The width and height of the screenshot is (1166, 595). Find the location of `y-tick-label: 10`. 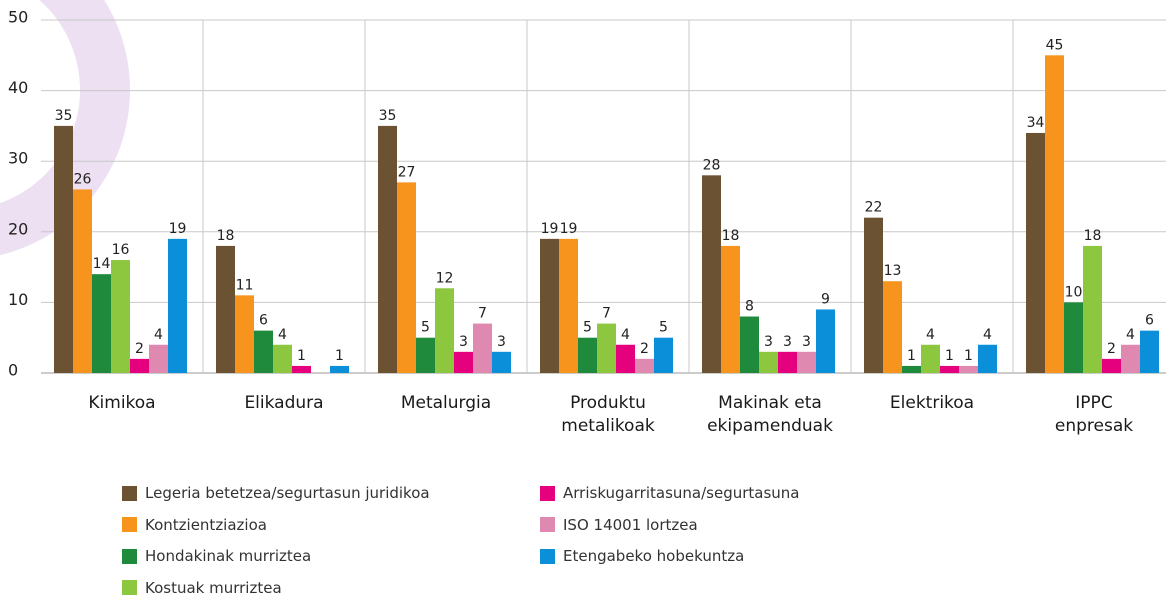

y-tick-label: 10 is located at coordinates (18, 299).